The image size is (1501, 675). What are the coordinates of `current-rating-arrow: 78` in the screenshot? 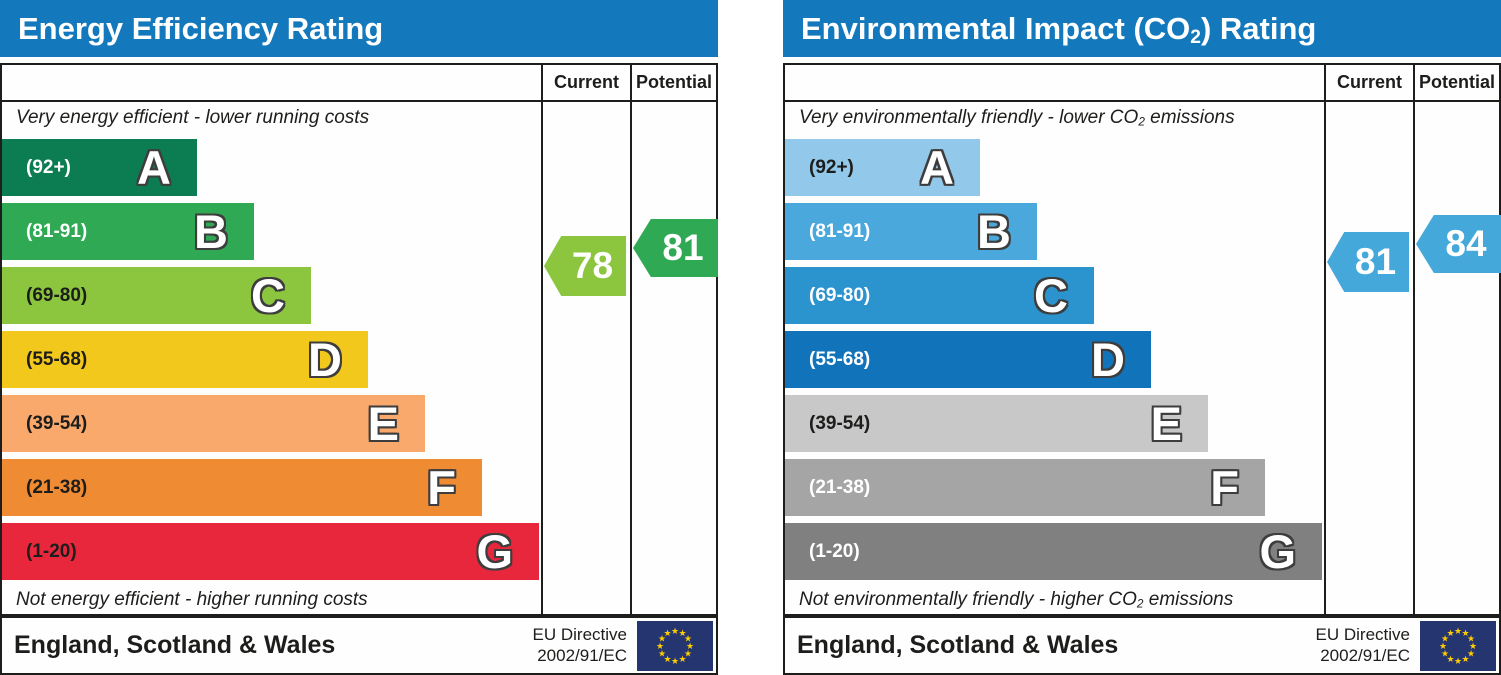 It's located at (585, 266).